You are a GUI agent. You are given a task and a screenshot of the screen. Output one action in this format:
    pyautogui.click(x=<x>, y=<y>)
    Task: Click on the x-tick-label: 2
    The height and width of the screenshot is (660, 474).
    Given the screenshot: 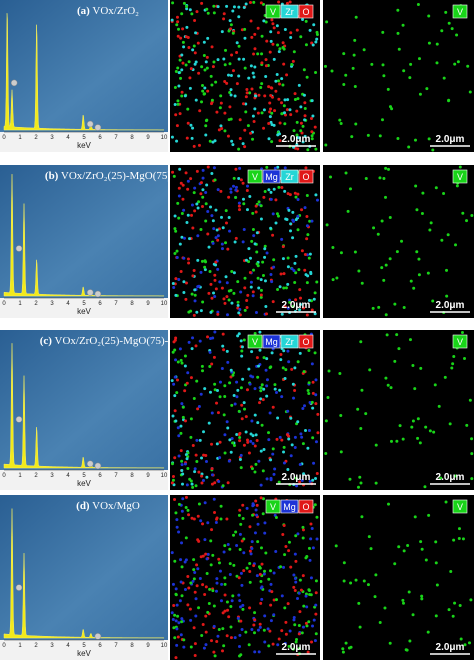 What is the action you would take?
    pyautogui.click(x=36, y=646)
    